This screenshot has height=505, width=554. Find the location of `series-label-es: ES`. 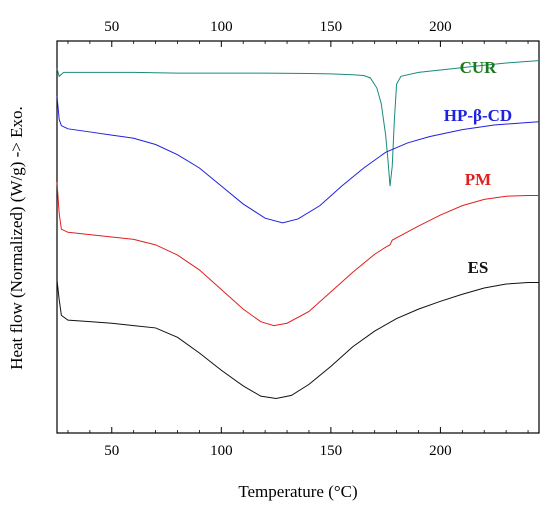

series-label-es: ES is located at coordinates (478, 267).